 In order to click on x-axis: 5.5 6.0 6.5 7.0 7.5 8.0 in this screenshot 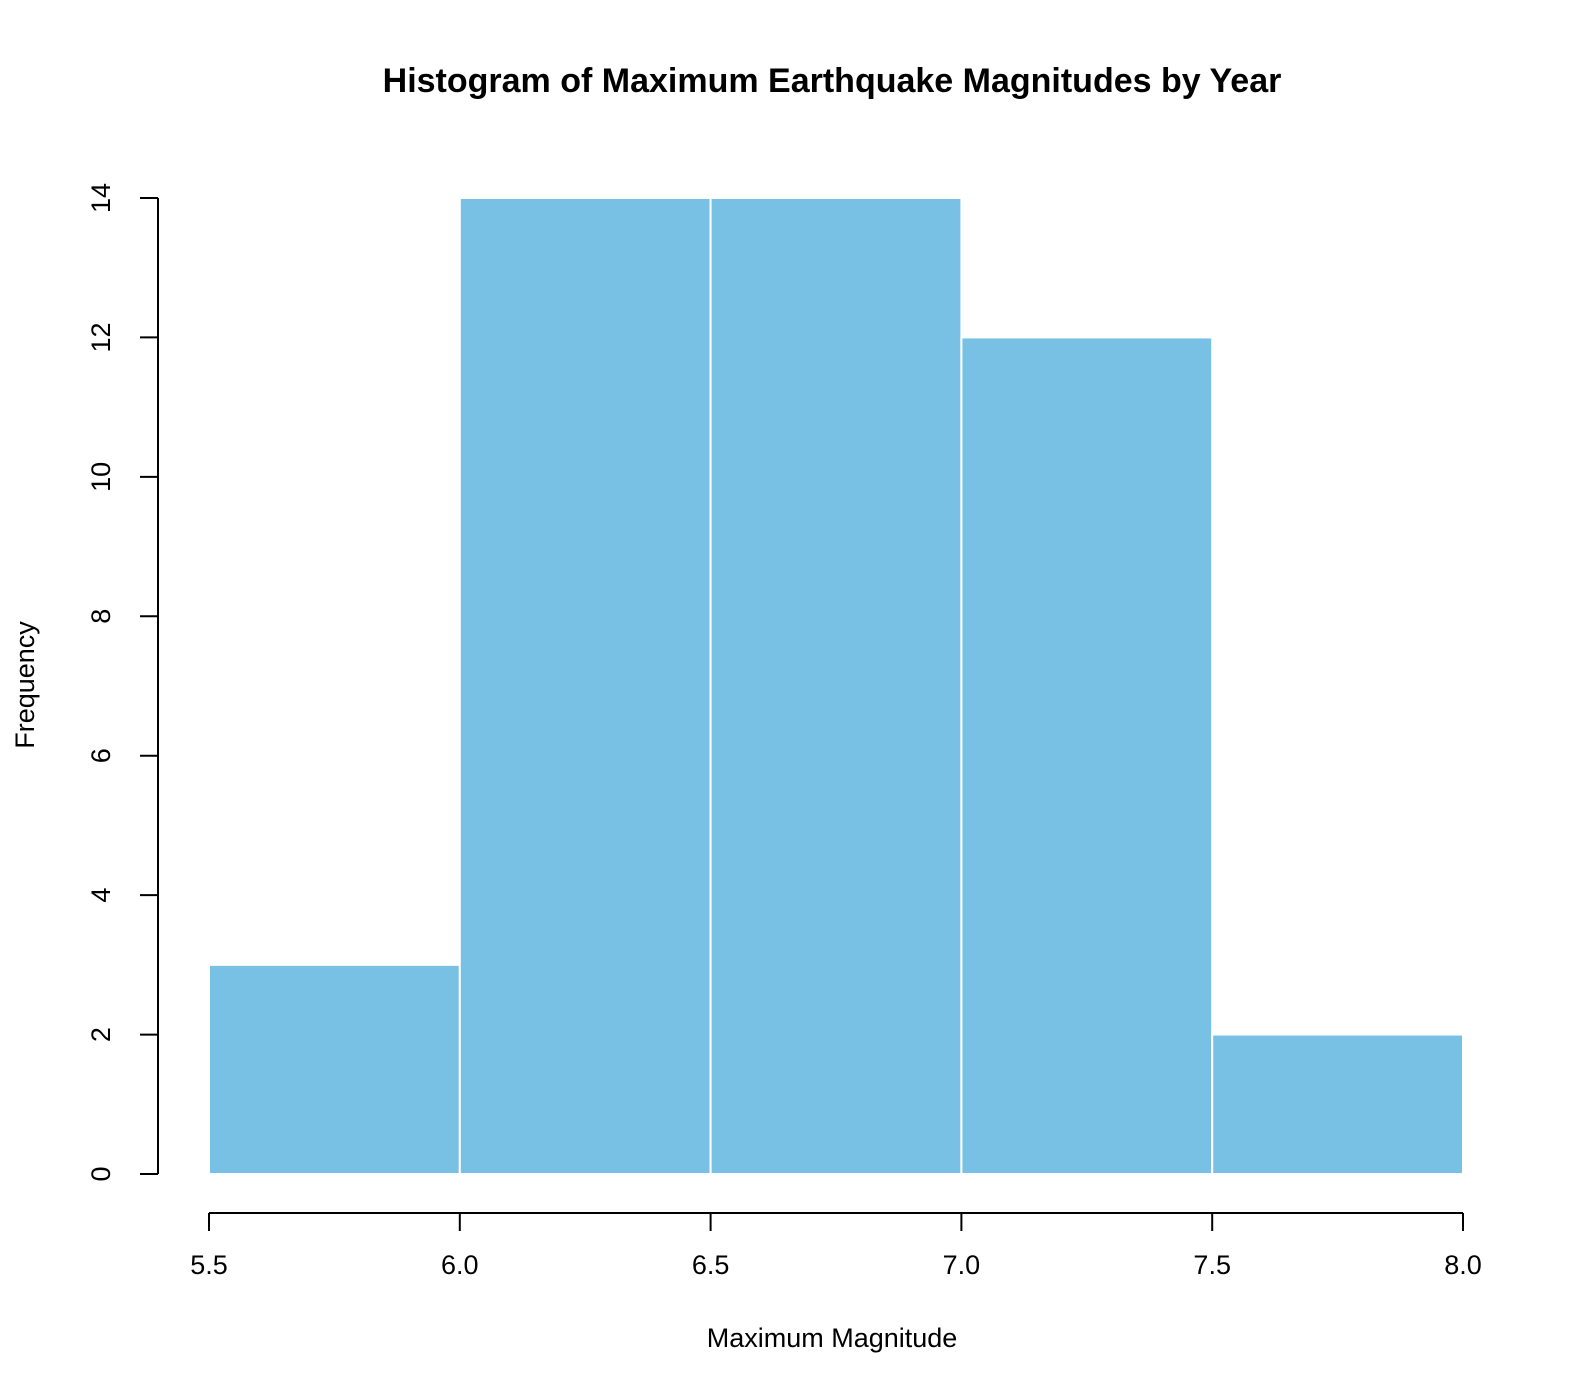, I will do `click(836, 1246)`.